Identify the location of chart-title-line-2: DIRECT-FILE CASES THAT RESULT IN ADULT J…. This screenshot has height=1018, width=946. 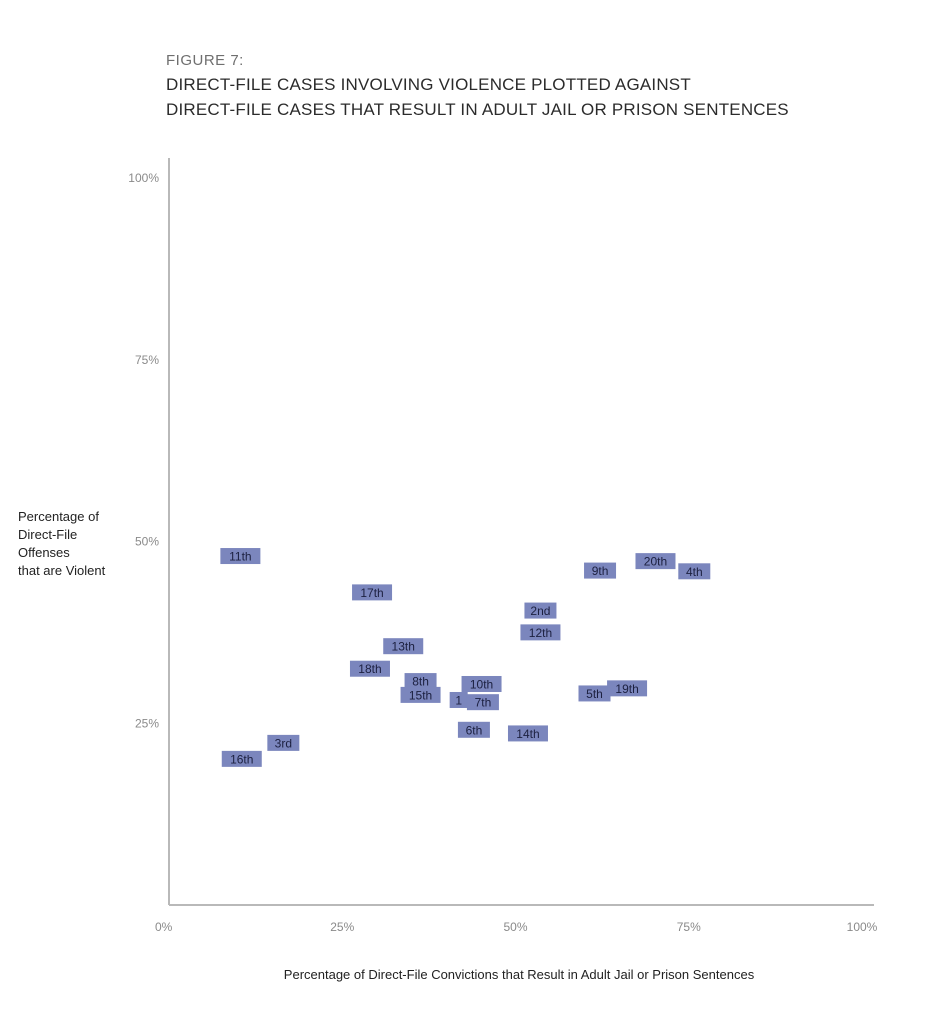
(477, 109).